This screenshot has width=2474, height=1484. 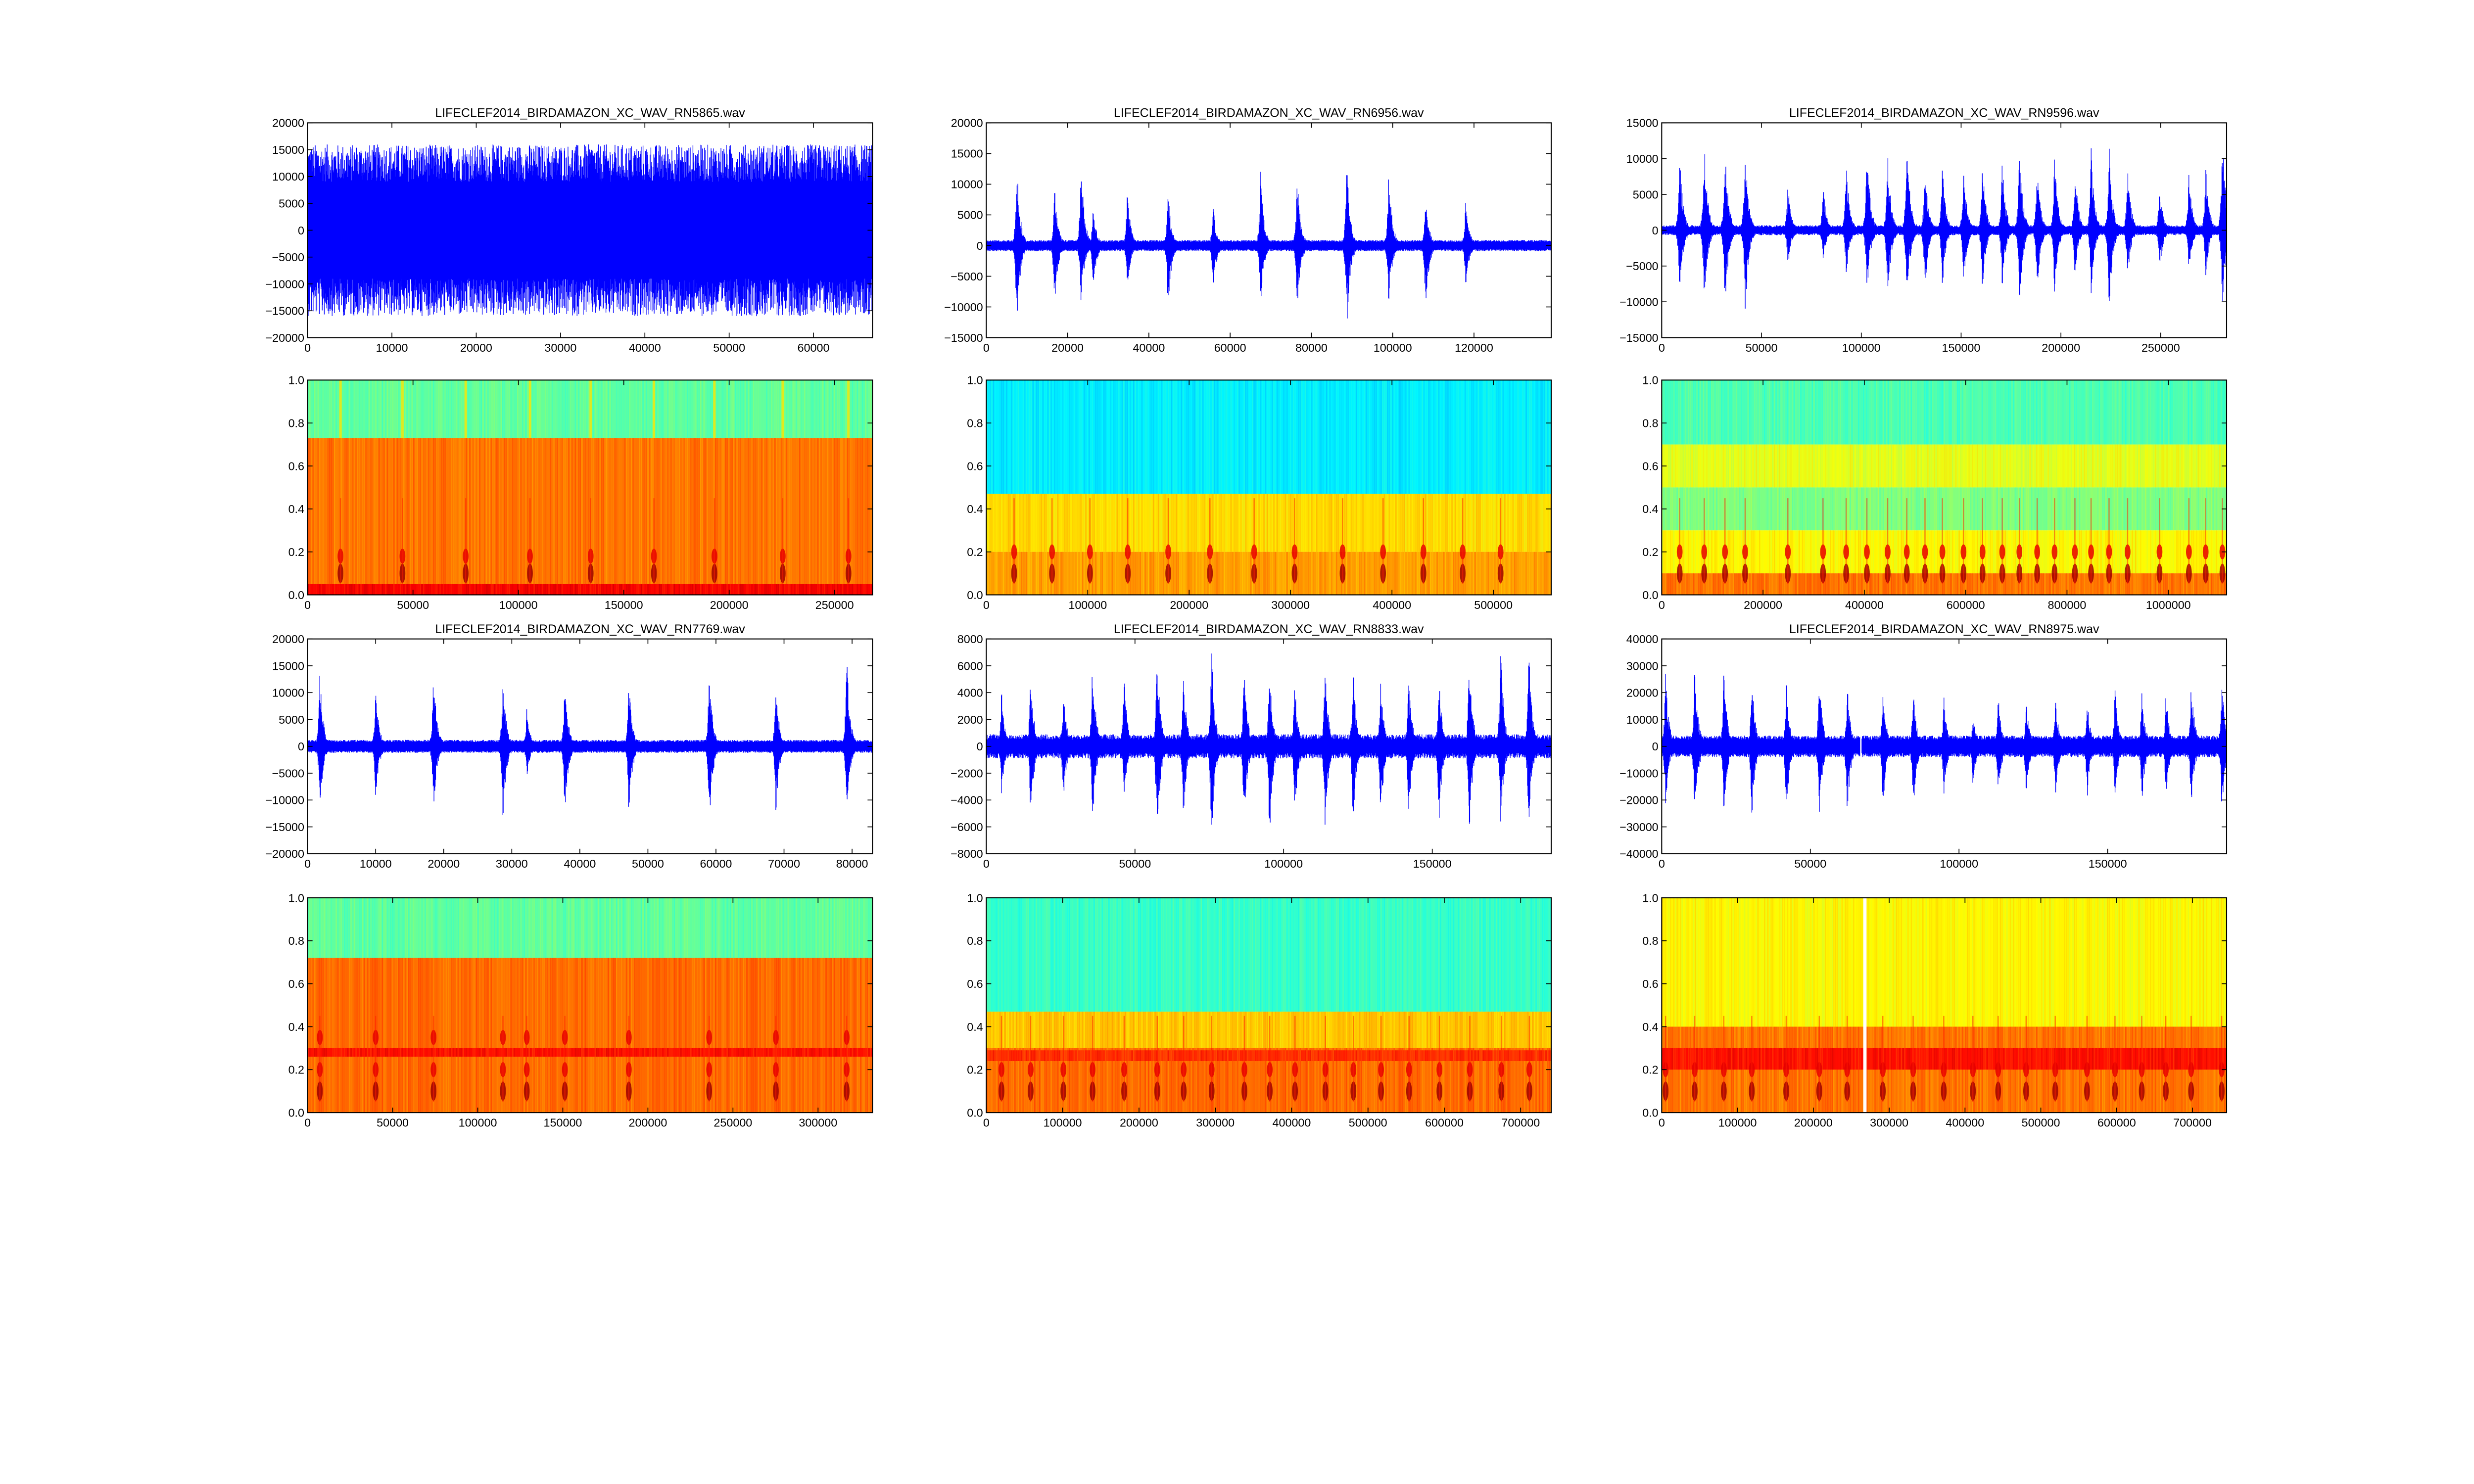 What do you see at coordinates (444, 863) in the screenshot?
I see `x-tick-label: 20000` at bounding box center [444, 863].